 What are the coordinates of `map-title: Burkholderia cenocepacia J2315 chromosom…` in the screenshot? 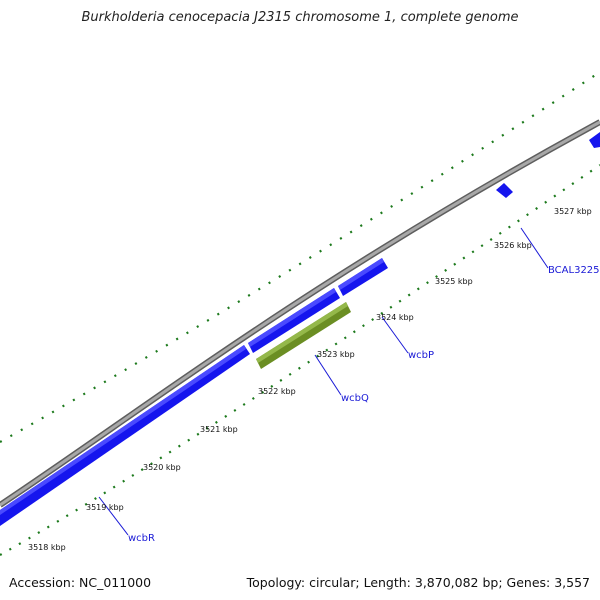 It's located at (300, 17).